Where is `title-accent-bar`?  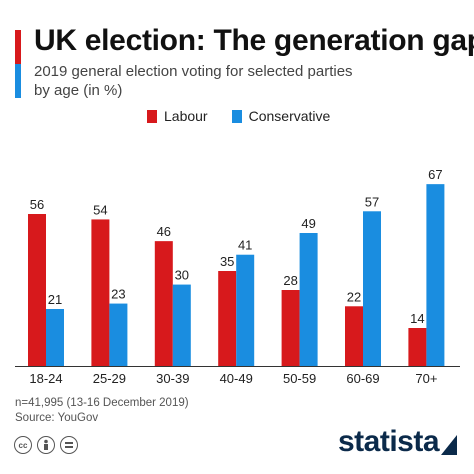
title-accent-bar is located at coordinates (18, 64).